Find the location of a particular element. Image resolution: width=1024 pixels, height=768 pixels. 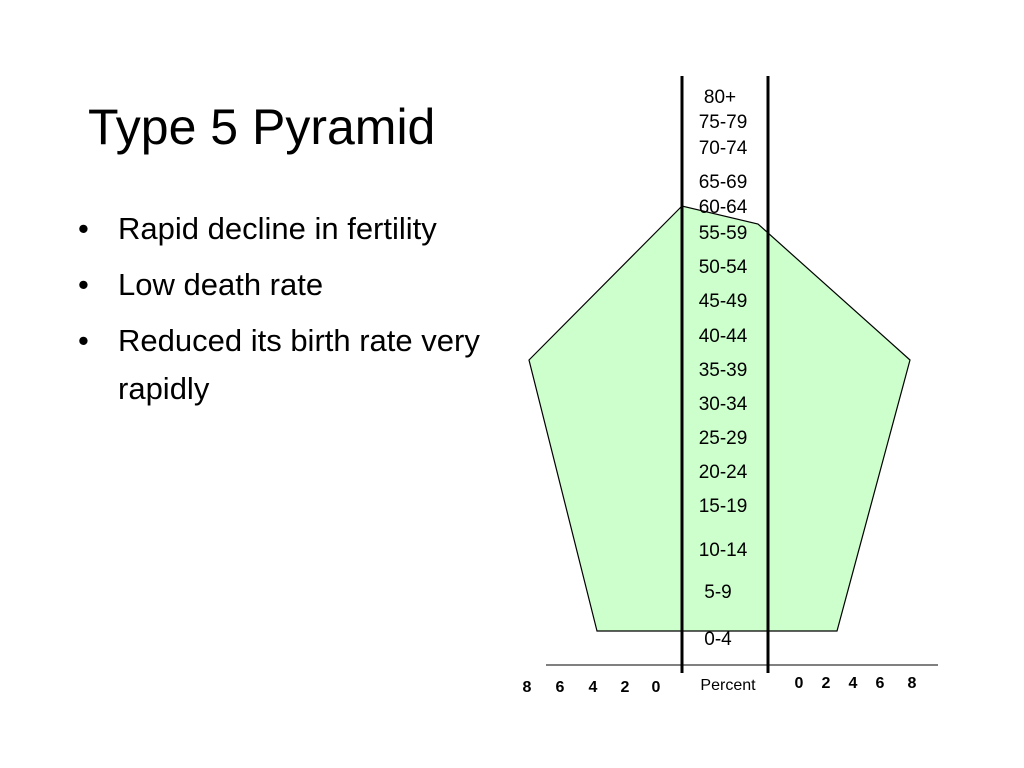

age-label: 65-69 is located at coordinates (723, 182).